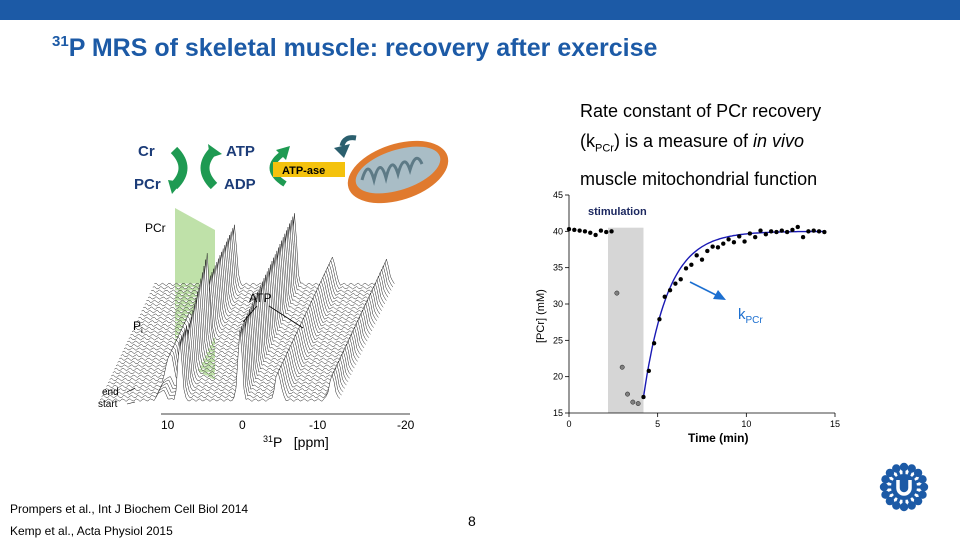 The width and height of the screenshot is (960, 542). Describe the element at coordinates (746, 424) in the screenshot. I see `x-tick-label: 10` at that location.